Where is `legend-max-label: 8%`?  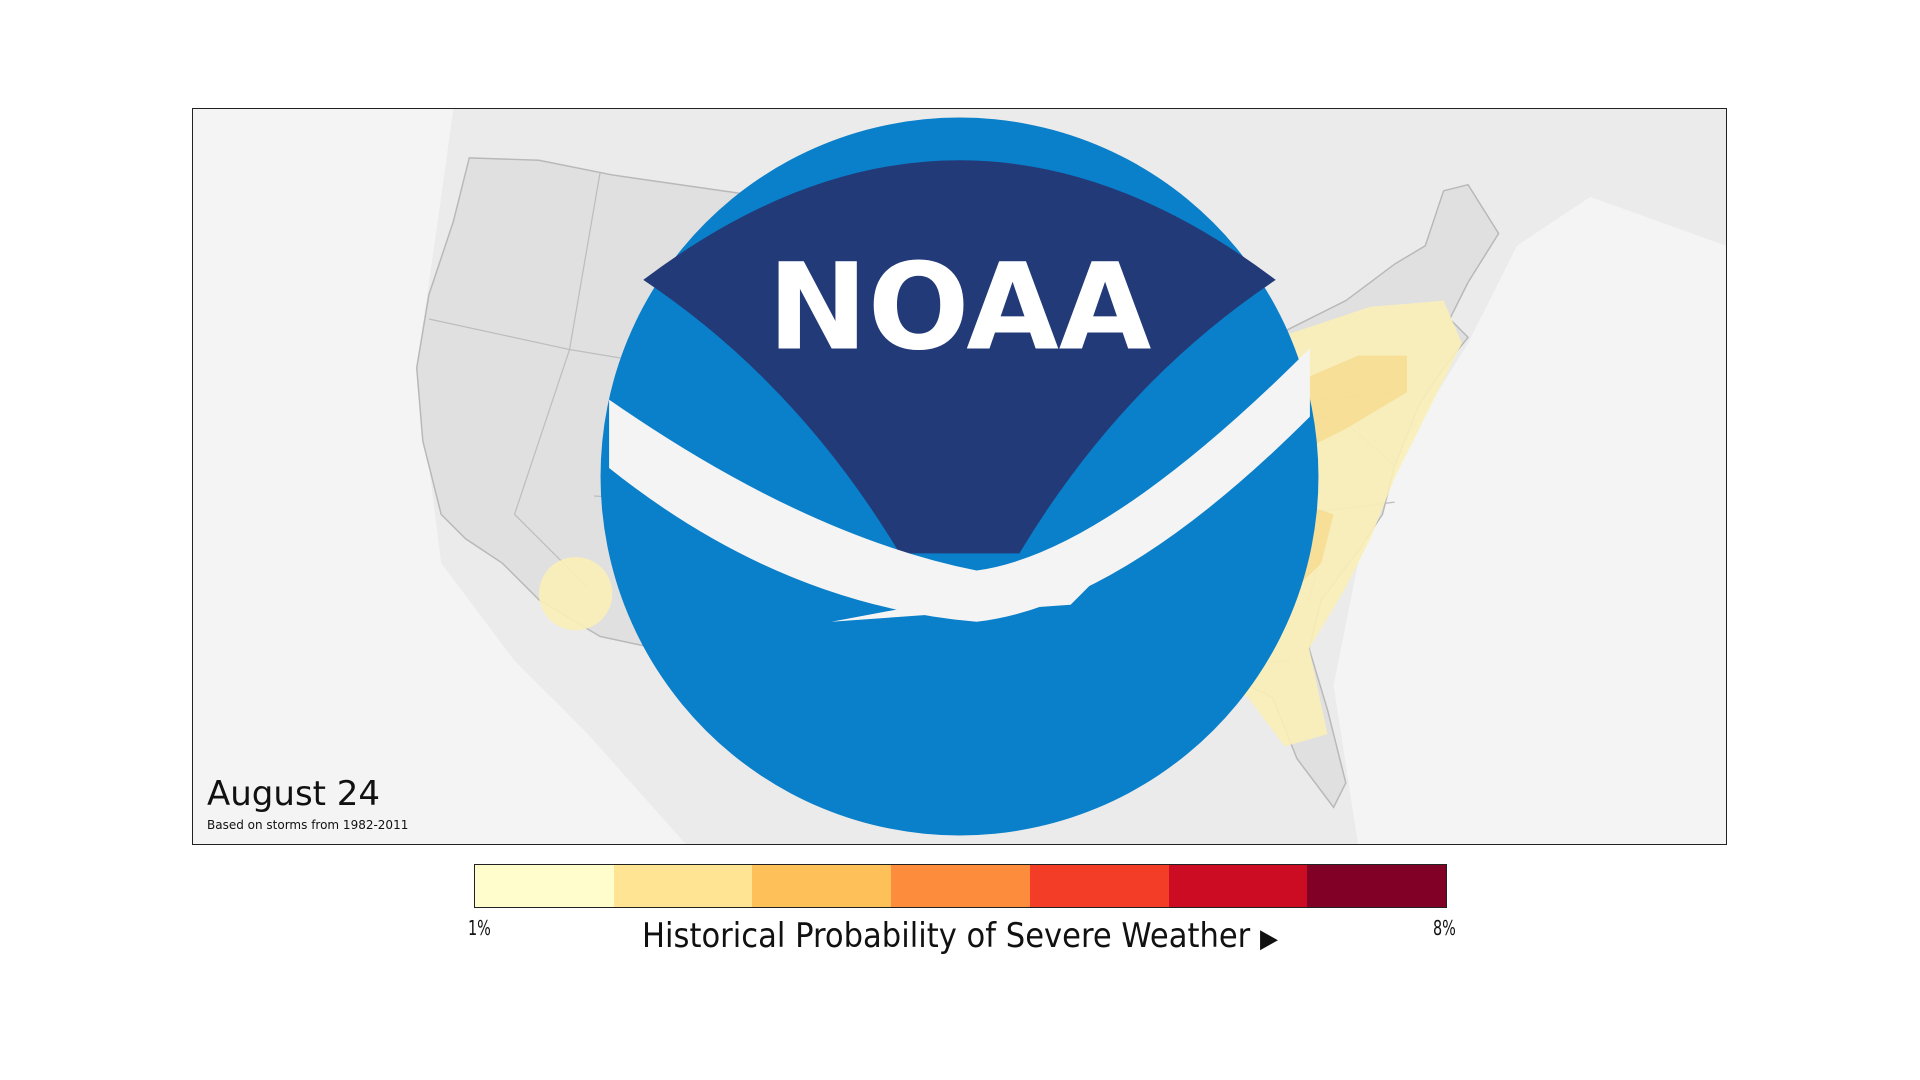 legend-max-label: 8% is located at coordinates (1444, 928).